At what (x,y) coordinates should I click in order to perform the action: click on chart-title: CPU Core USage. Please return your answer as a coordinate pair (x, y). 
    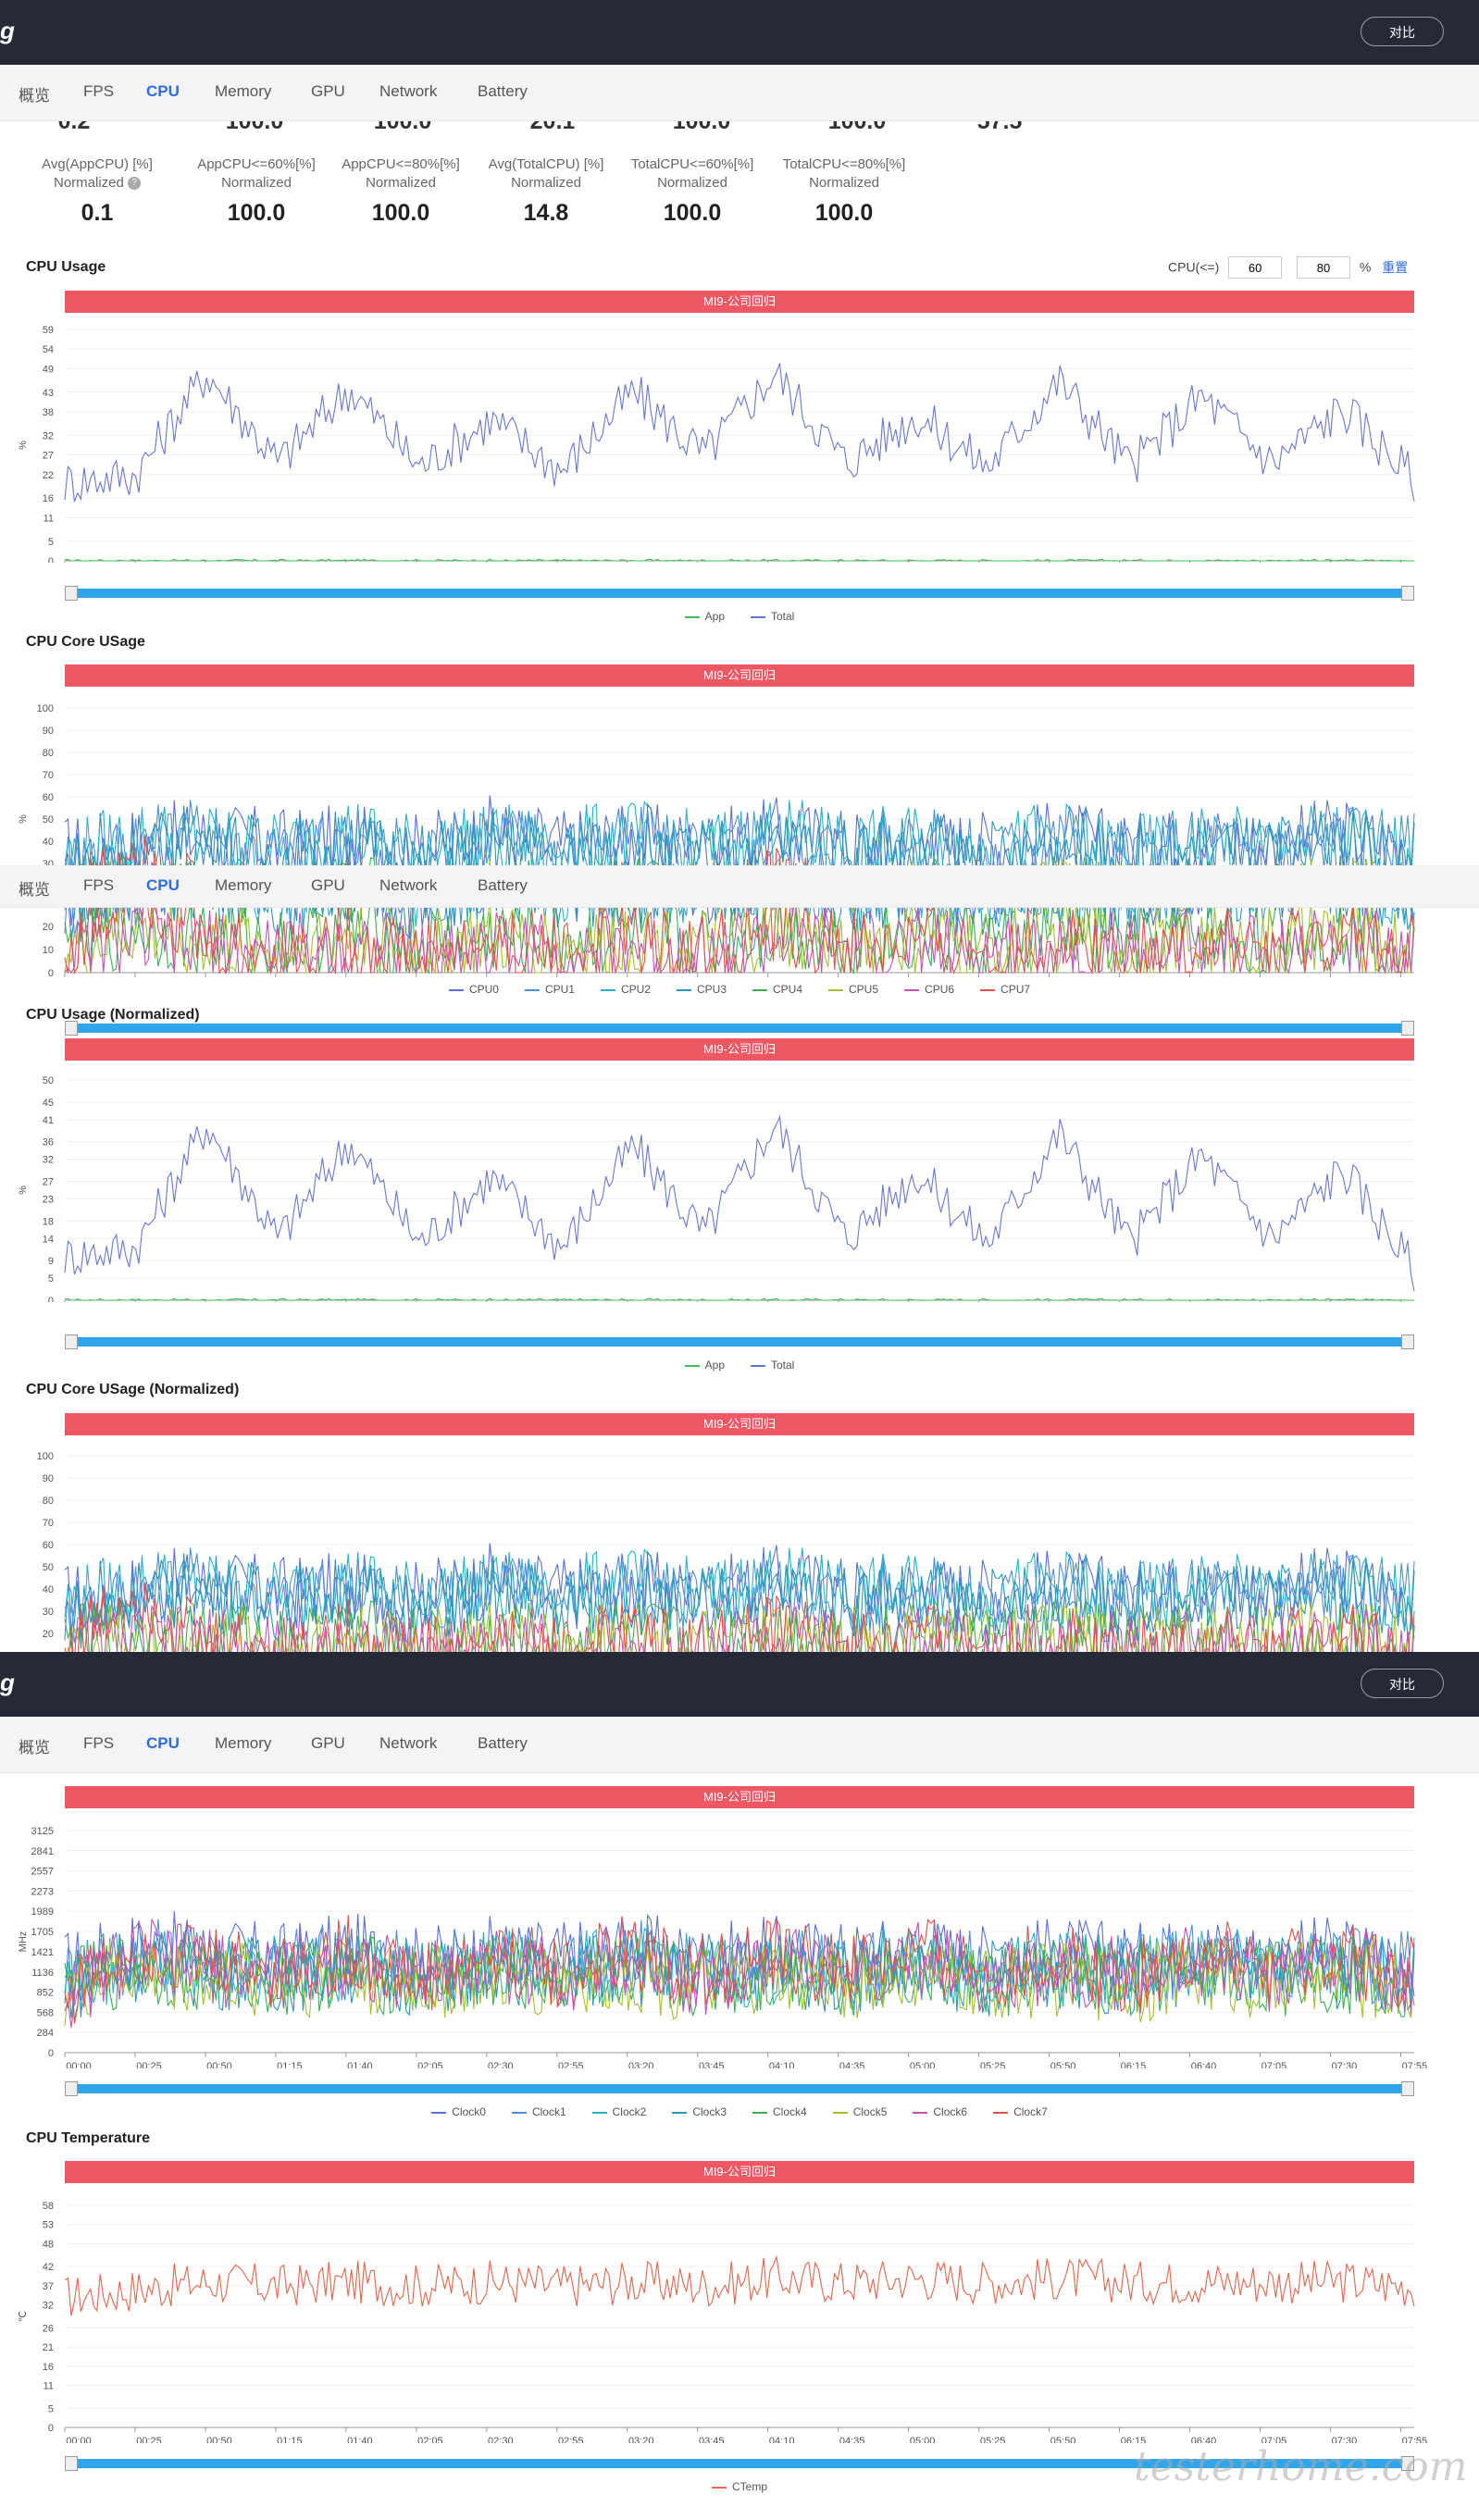
    Looking at the image, I should click on (85, 642).